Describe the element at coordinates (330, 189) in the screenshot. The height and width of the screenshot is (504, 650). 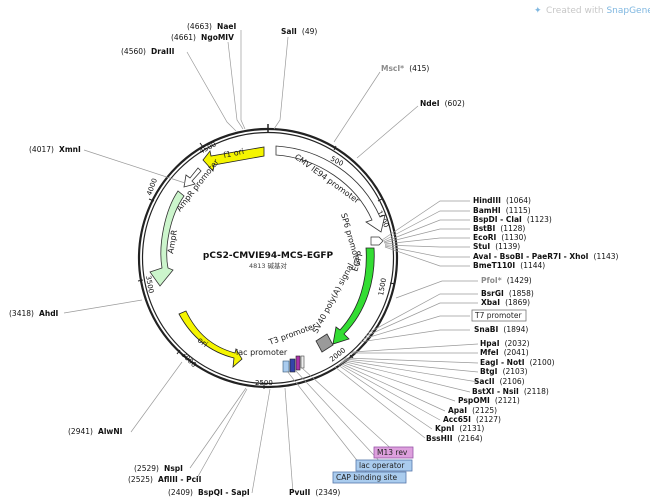
I see `cmv-promoter-arrow` at that location.